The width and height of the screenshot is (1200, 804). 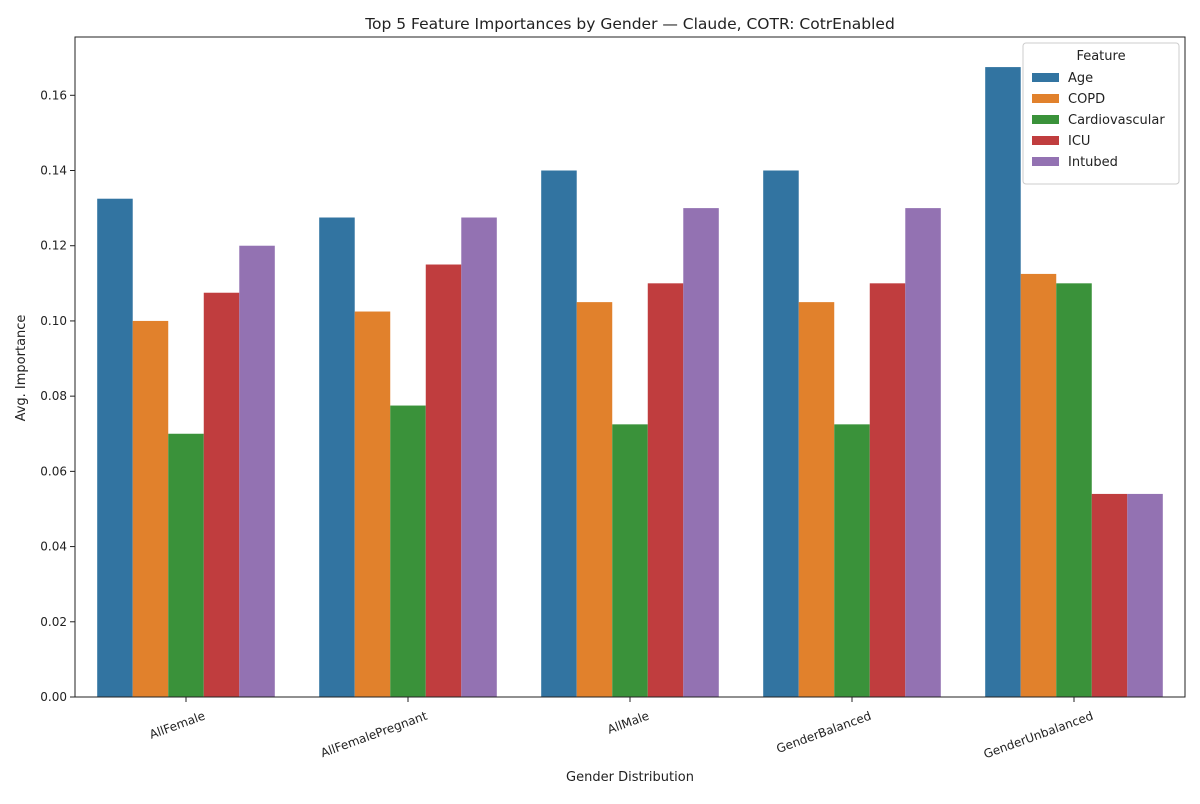 What do you see at coordinates (479, 457) in the screenshot?
I see `bar-AllFemalePregnant-Intubed` at bounding box center [479, 457].